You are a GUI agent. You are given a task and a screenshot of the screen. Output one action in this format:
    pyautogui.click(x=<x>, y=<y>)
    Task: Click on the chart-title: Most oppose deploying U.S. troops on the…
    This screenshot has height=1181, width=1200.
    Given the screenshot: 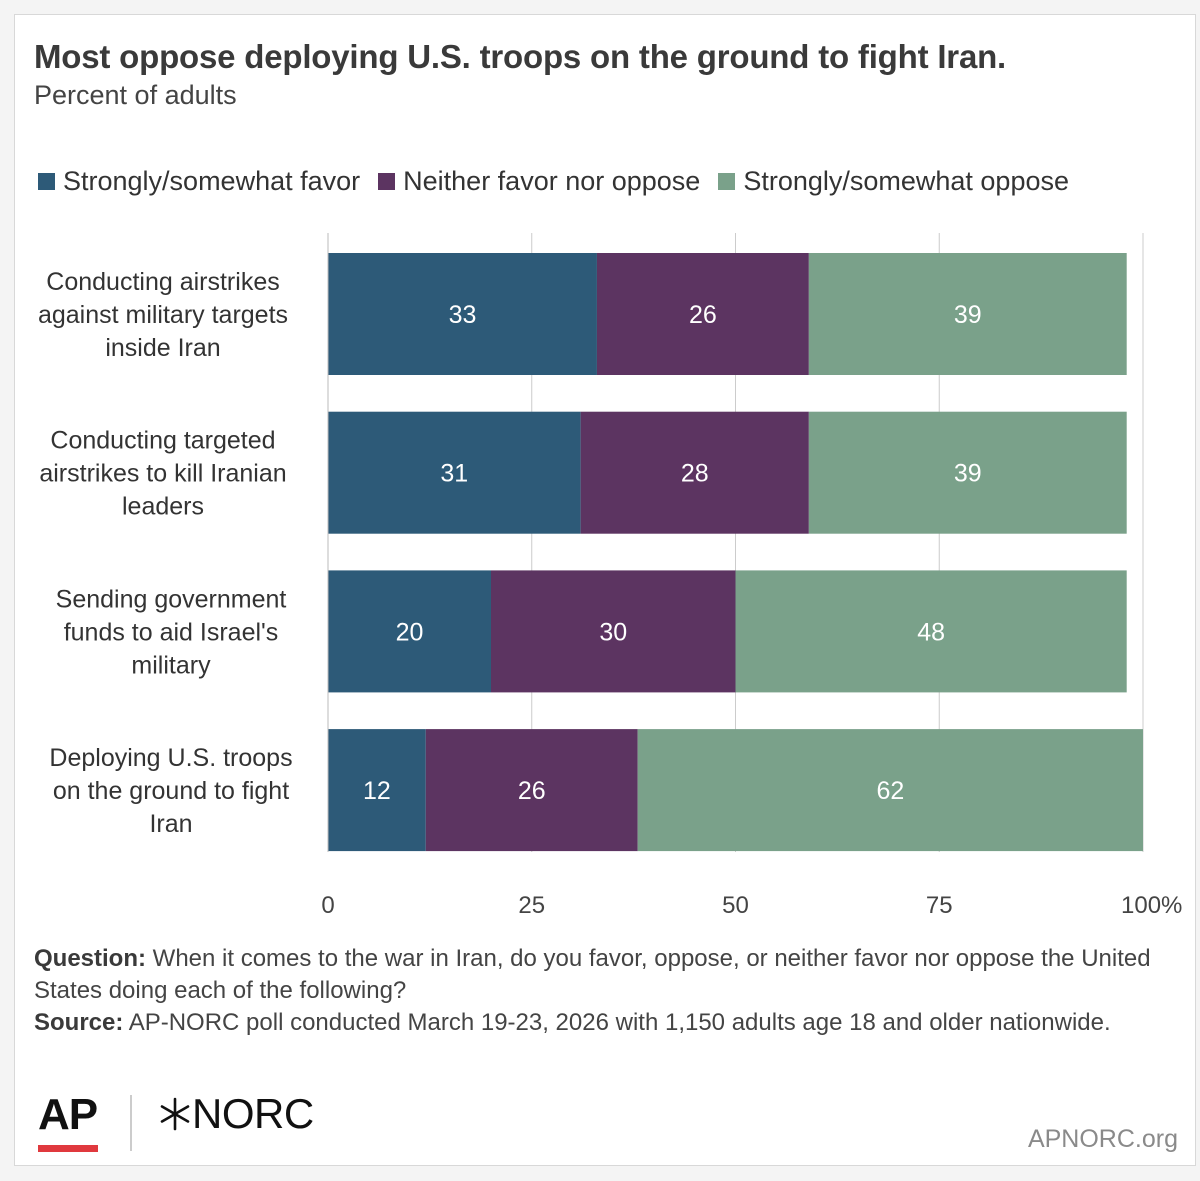 What is the action you would take?
    pyautogui.click(x=520, y=56)
    